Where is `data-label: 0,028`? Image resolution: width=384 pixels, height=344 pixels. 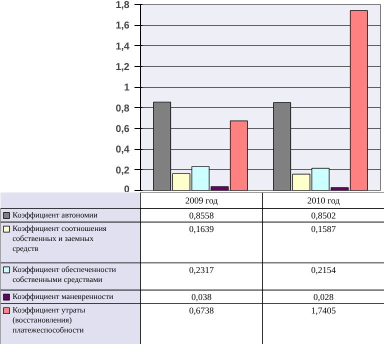 data-label: 0,028 is located at coordinates (323, 297).